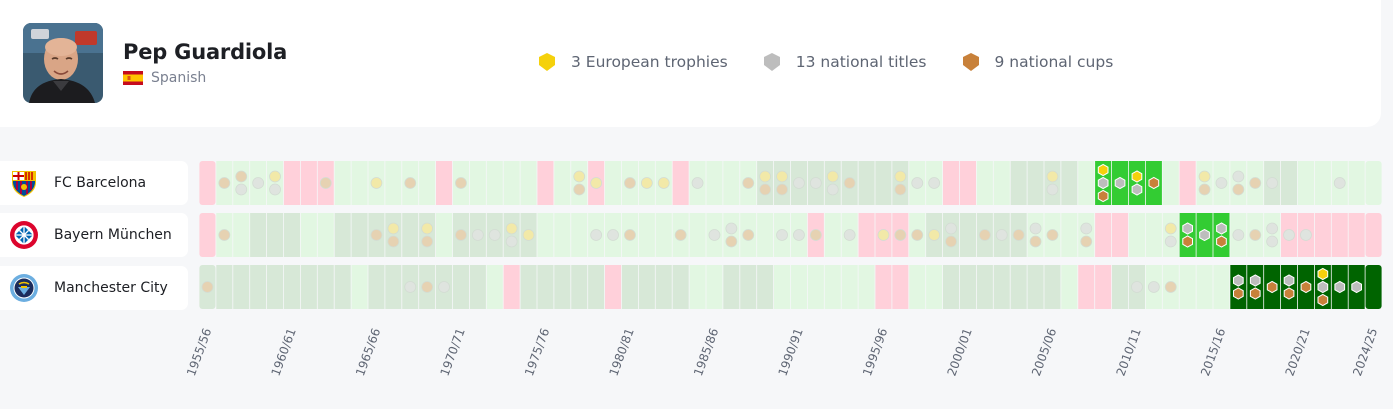  I want to click on club-row-manchester-city: Manchester City, so click(94, 288).